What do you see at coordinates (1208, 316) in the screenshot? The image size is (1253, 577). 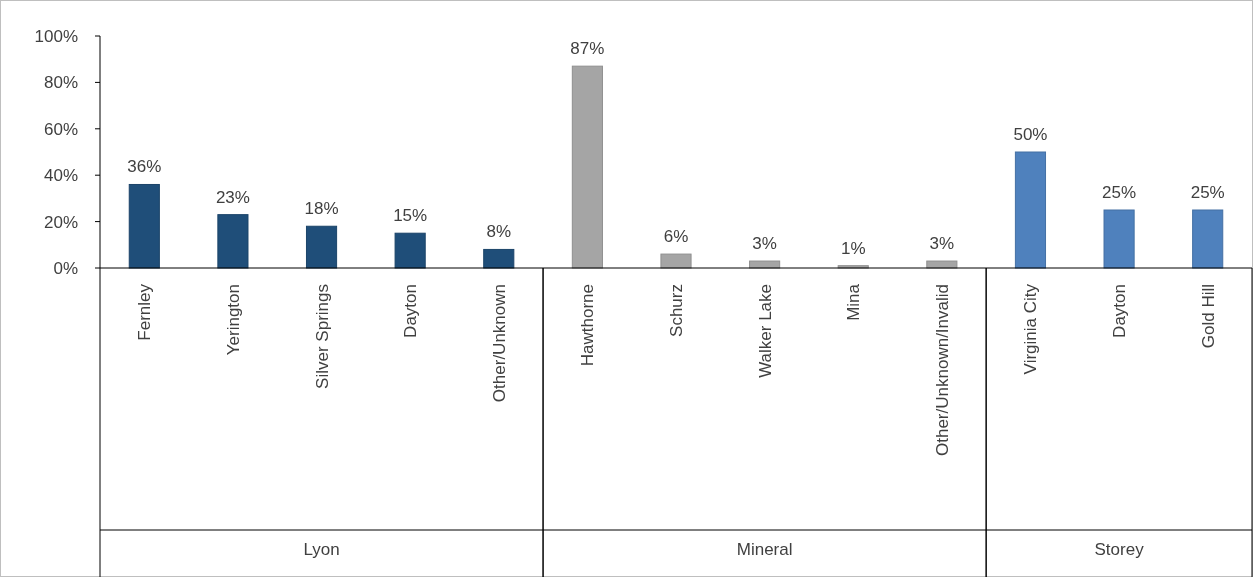 I see `x-tick-label: Gold Hill` at bounding box center [1208, 316].